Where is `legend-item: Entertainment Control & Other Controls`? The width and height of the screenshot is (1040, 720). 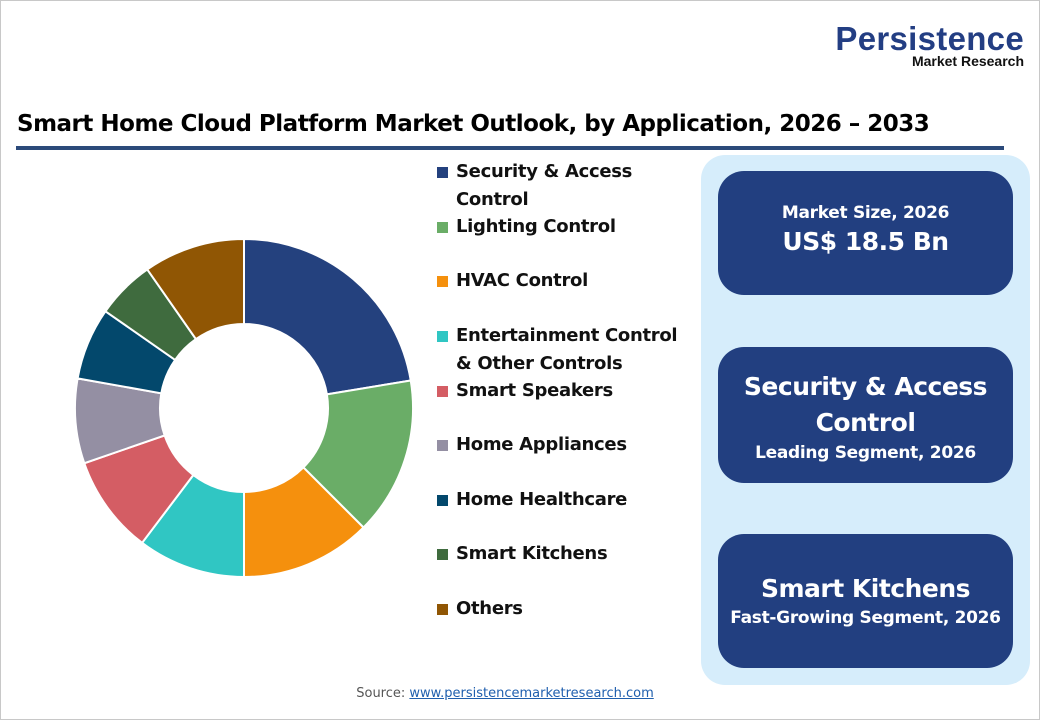 legend-item: Entertainment Control & Other Controls is located at coordinates (566, 350).